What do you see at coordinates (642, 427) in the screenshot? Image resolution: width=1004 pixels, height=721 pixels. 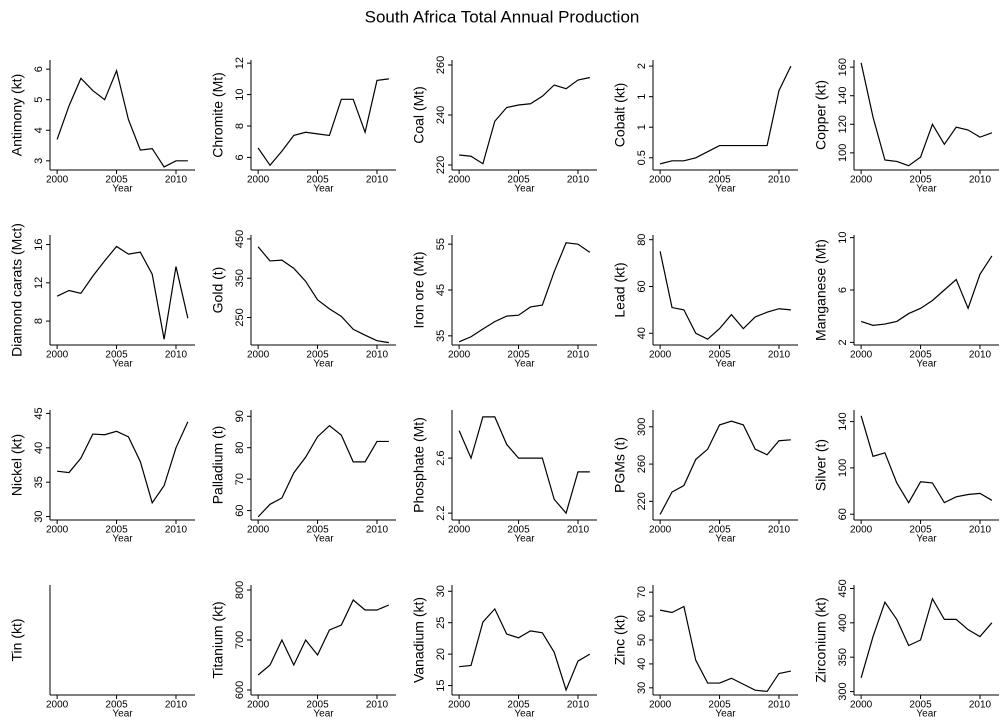 I see `y-tick-label: 300` at bounding box center [642, 427].